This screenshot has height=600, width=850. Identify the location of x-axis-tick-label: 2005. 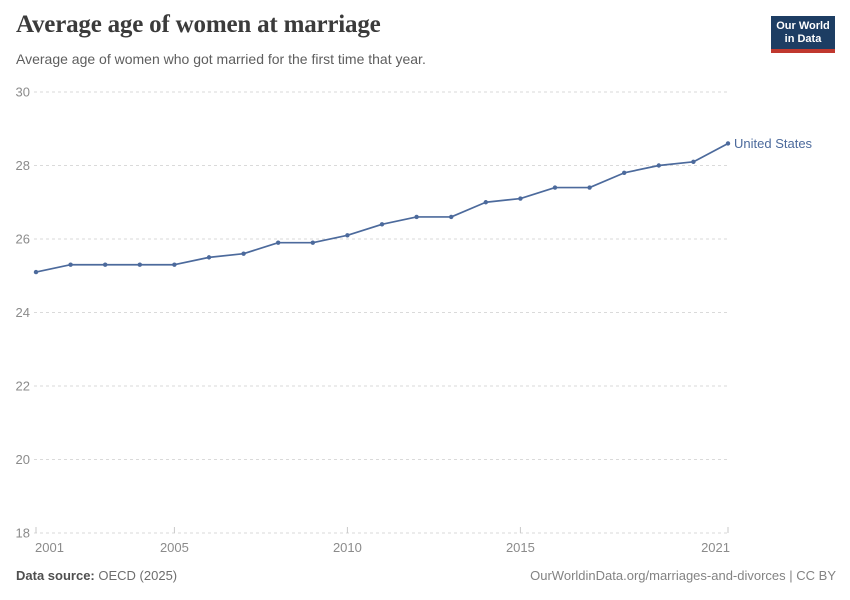
(174, 547).